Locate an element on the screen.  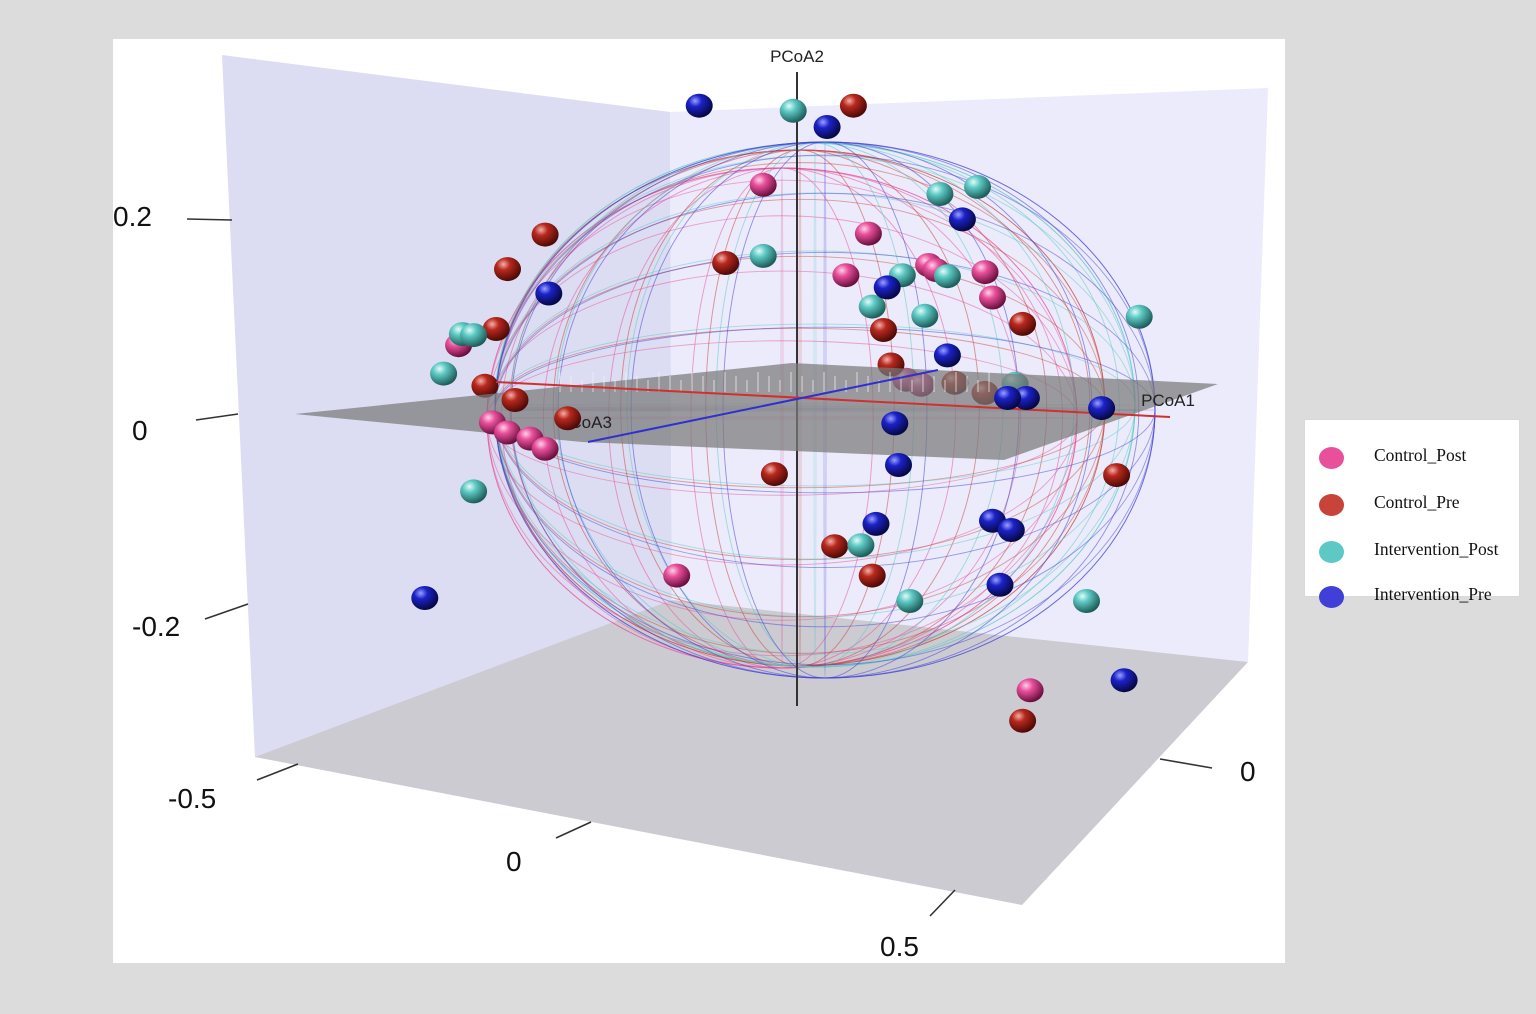
legend-label: Control_Post is located at coordinates (1420, 455).